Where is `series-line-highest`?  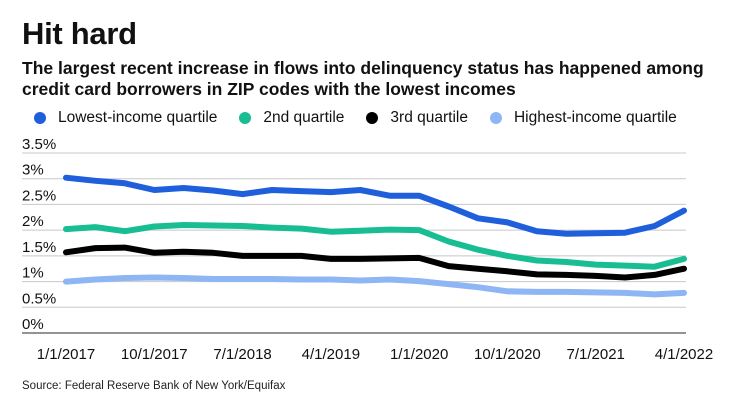
series-line-highest is located at coordinates (375, 286).